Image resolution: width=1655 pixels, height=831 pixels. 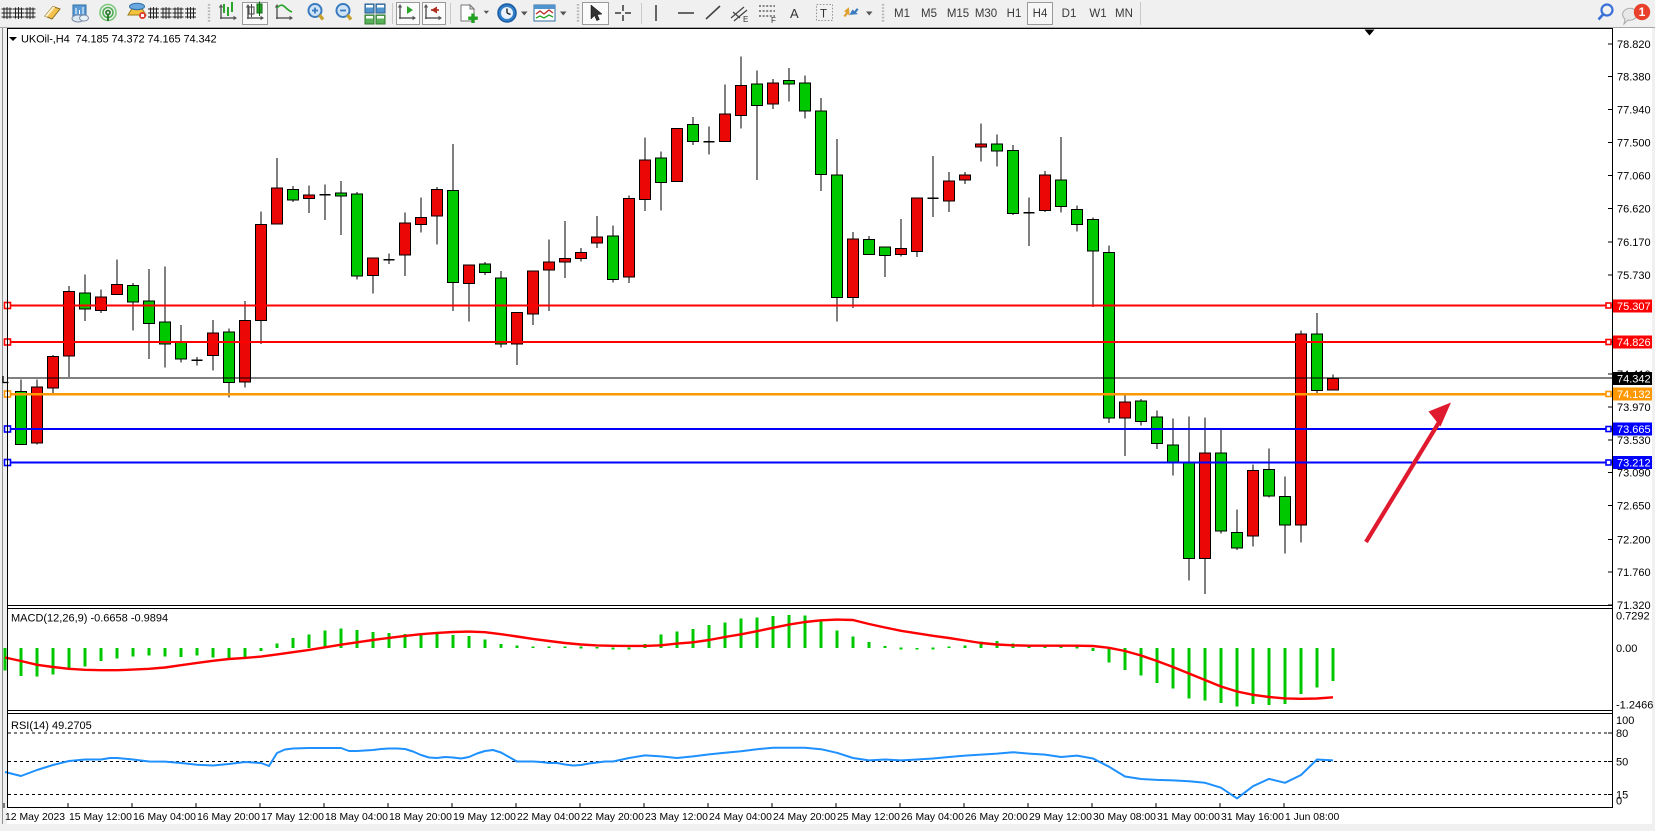 What do you see at coordinates (420, 817) in the screenshot?
I see `svg-text: 18 May 20:00` at bounding box center [420, 817].